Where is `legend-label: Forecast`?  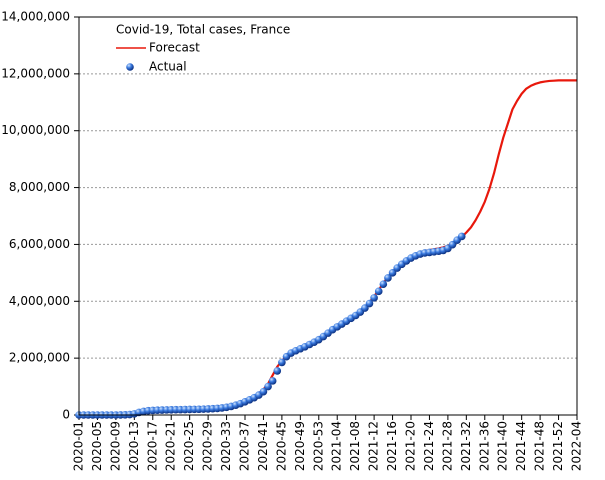
legend-label: Forecast is located at coordinates (174, 48).